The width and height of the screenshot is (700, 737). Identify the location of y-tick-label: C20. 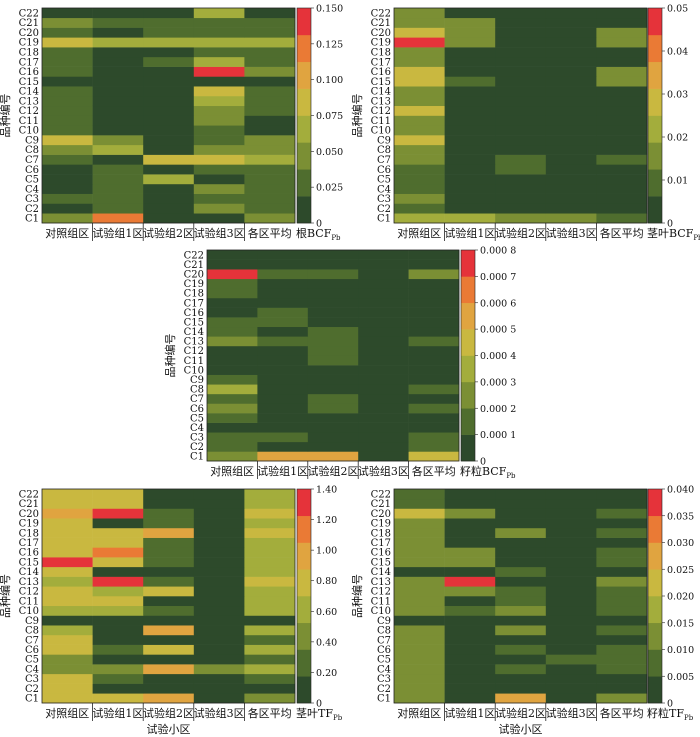
(381, 33).